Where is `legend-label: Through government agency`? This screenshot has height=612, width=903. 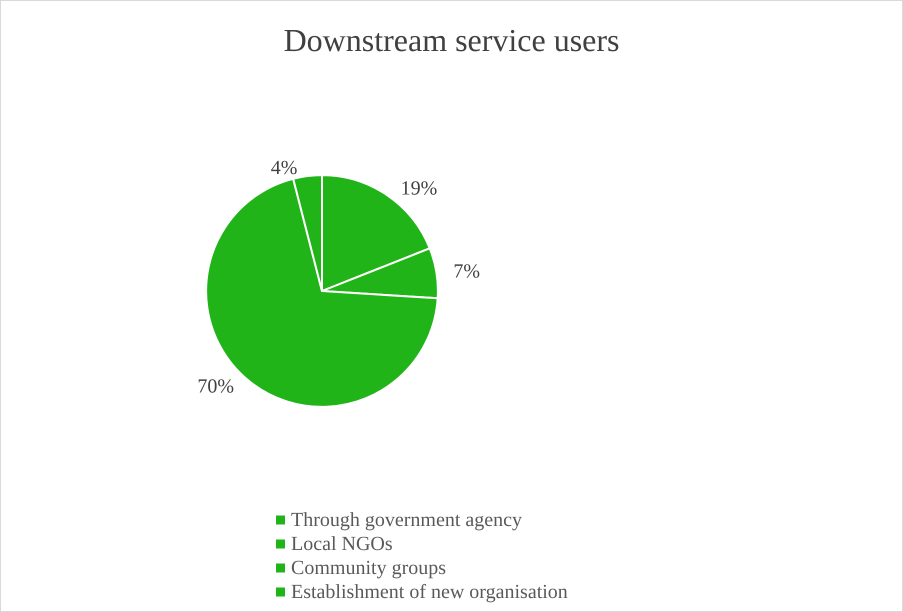
legend-label: Through government agency is located at coordinates (406, 520).